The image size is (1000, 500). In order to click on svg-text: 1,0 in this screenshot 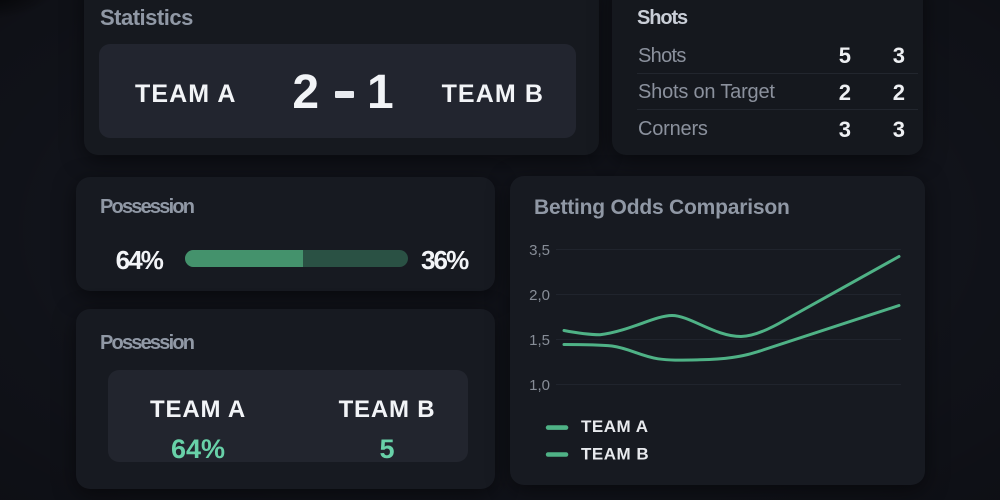, I will do `click(539, 385)`.